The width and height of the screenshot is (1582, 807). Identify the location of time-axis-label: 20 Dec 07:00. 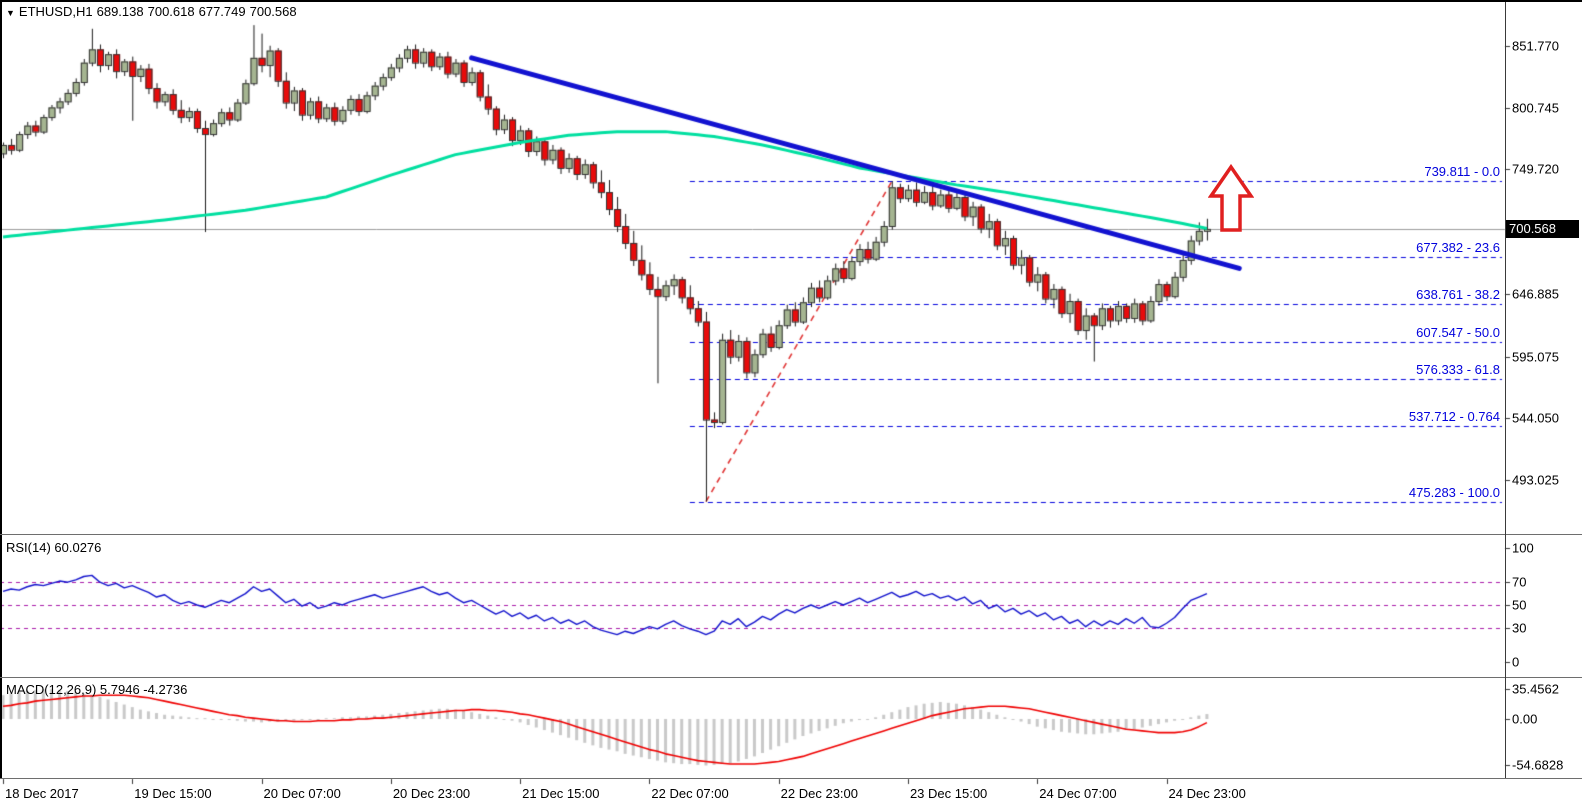
(302, 793).